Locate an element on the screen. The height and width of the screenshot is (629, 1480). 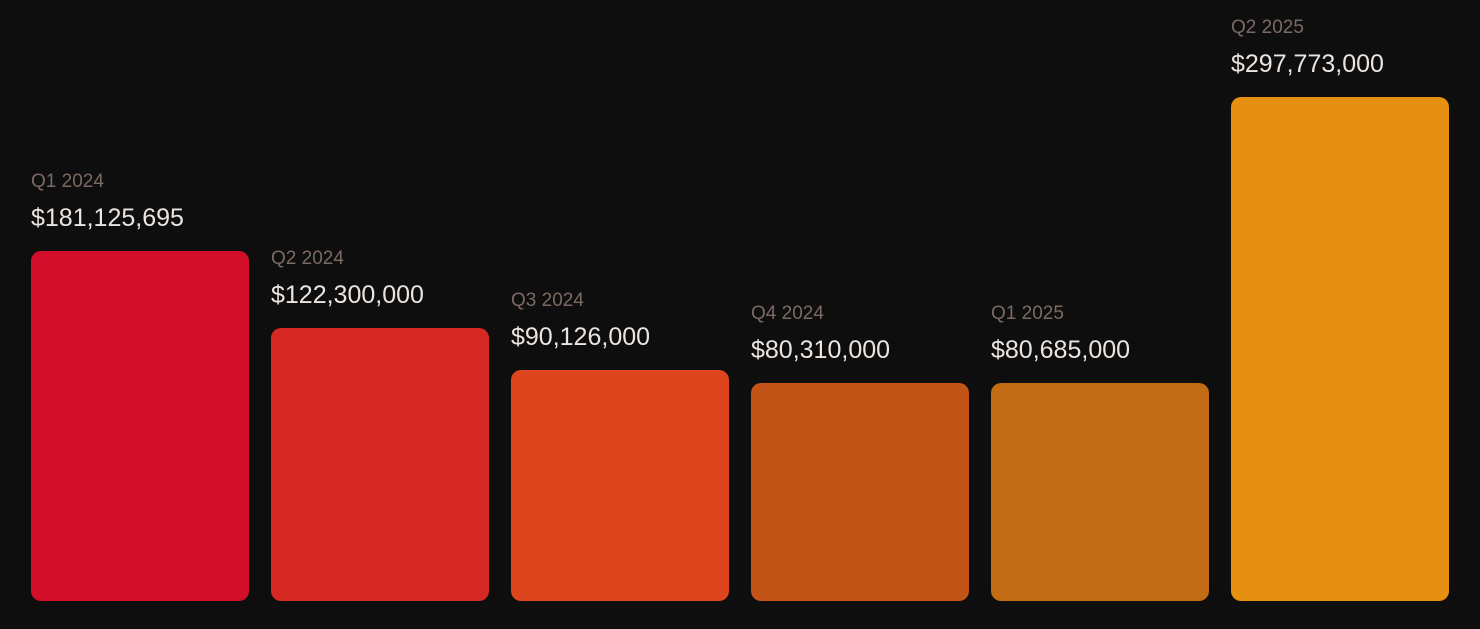
category-label: Q2 2025 is located at coordinates (1267, 28).